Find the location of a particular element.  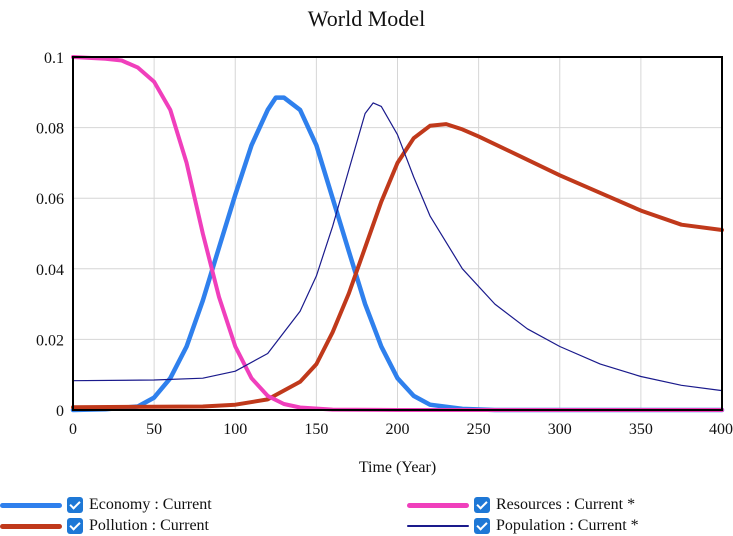

legend-item-population: Population : Current * is located at coordinates (523, 526).